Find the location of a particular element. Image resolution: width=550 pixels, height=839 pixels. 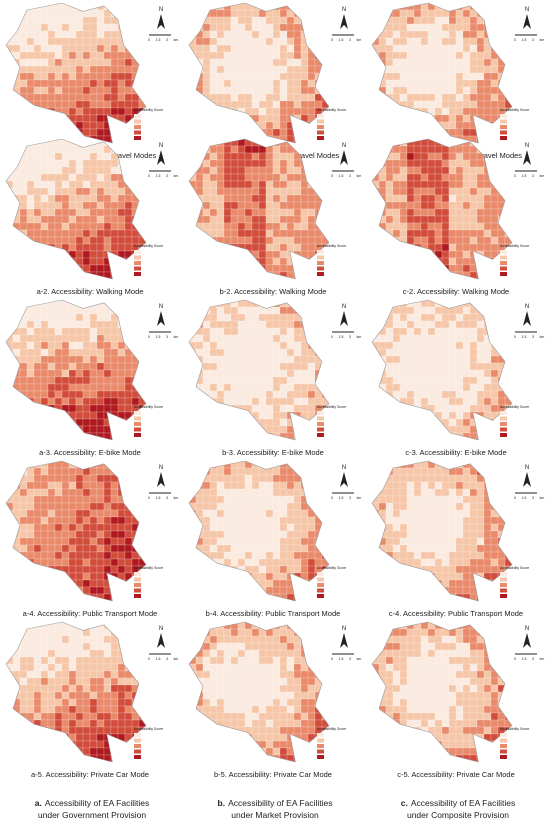

scale-label: 1.5 is located at coordinates (158, 176).